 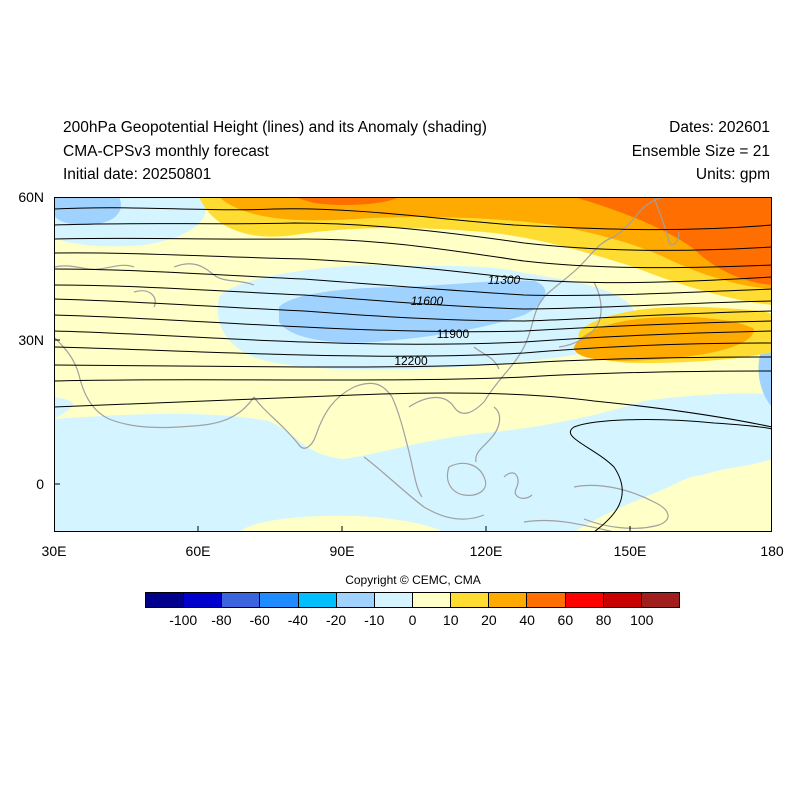 I want to click on coast-philippines, so click(x=488, y=434).